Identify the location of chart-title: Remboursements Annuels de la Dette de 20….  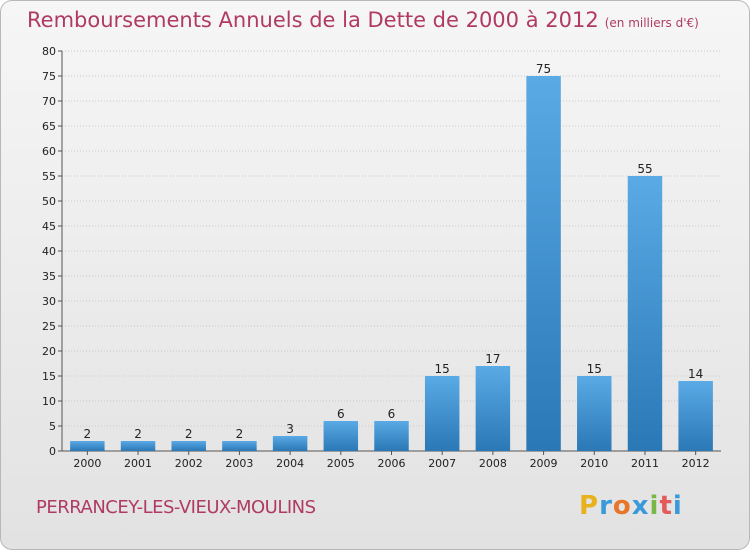
(363, 20).